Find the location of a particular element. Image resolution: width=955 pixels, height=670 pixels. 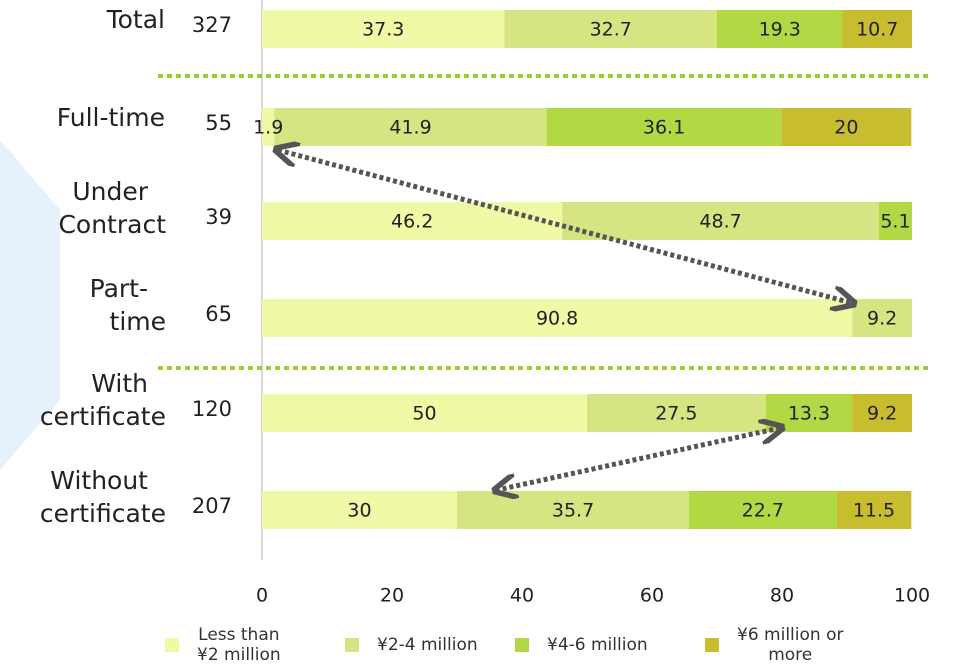

legend-item: ¥6 million or more is located at coordinates (774, 645).